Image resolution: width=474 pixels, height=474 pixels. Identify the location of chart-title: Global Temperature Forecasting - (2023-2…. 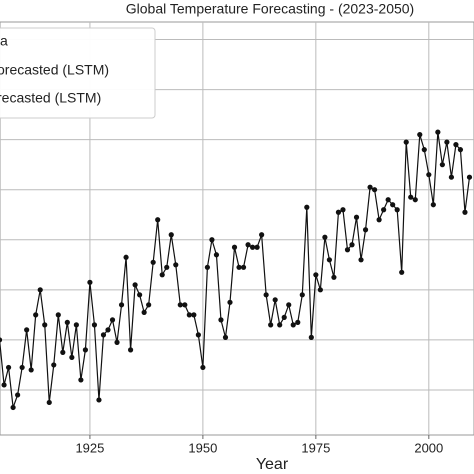
(270, 9).